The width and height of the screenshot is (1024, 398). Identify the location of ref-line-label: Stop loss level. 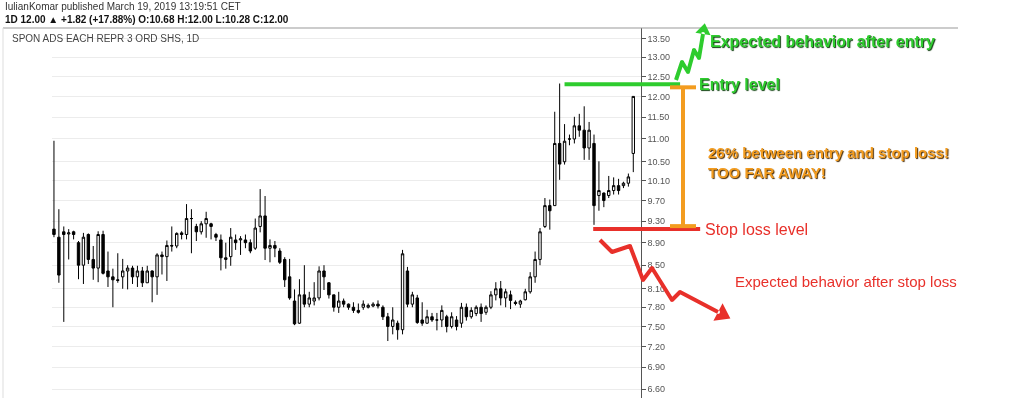
(757, 229).